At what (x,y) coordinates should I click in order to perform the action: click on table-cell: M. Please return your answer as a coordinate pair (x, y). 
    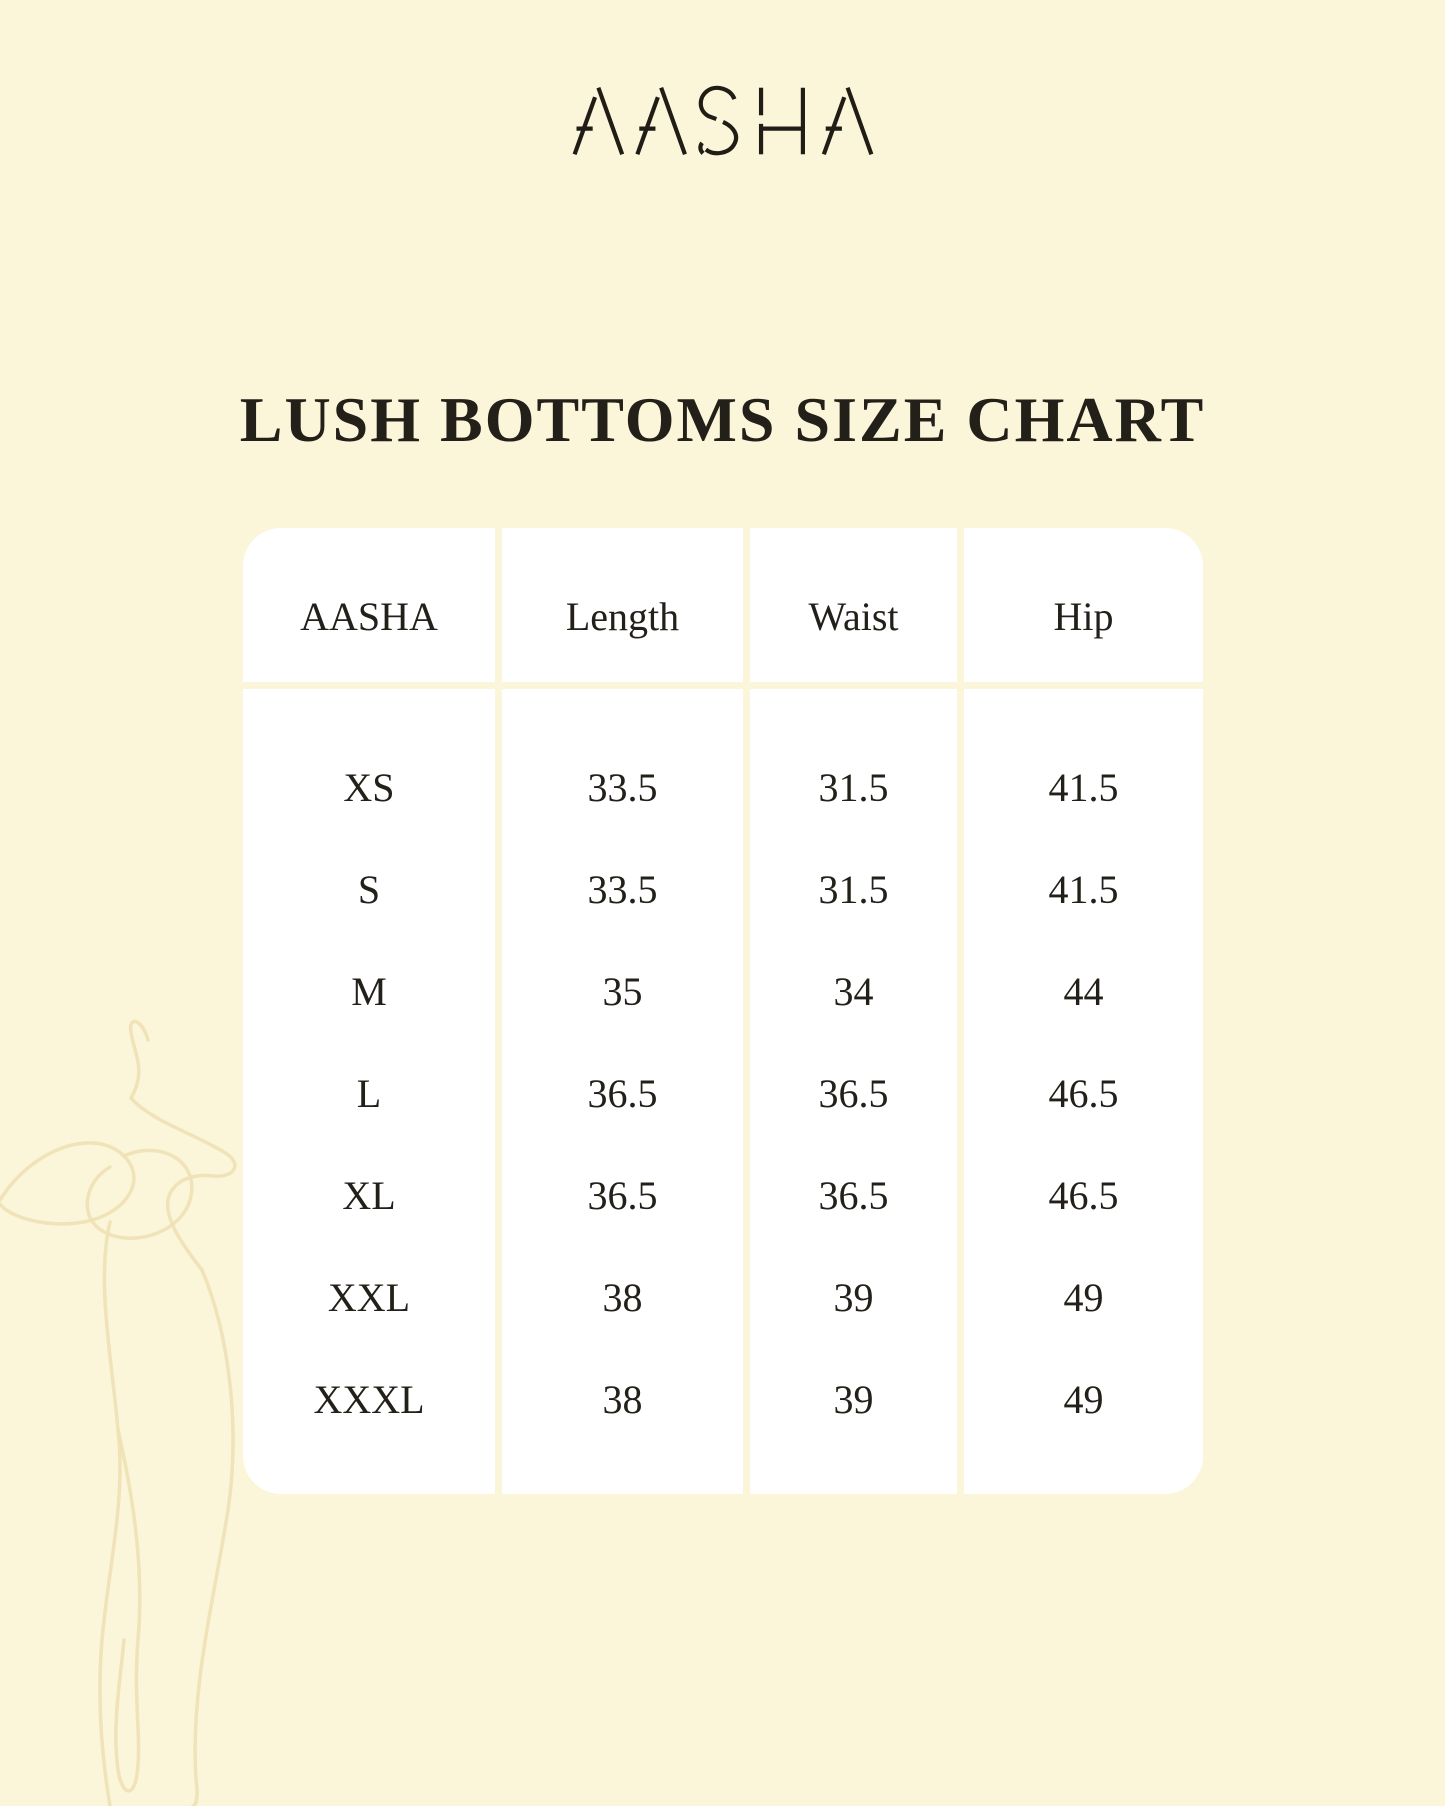
    Looking at the image, I should click on (369, 991).